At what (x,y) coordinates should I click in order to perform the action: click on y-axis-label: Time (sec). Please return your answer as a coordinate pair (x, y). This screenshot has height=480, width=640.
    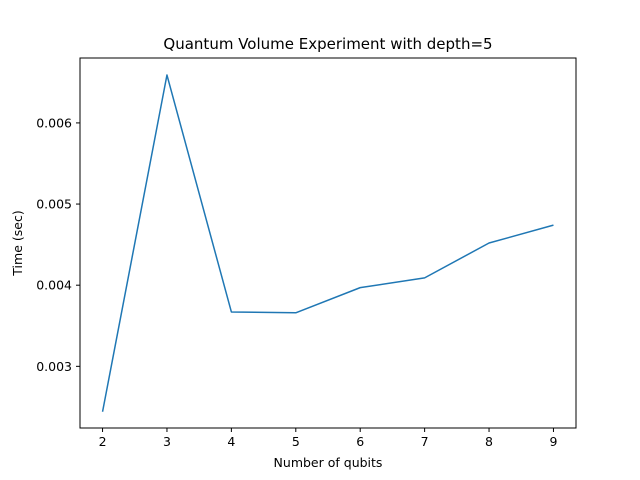
    Looking at the image, I should click on (17, 243).